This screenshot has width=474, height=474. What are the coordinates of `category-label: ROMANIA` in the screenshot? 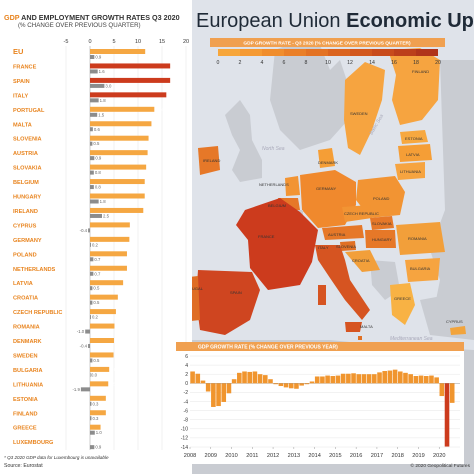 It's located at (26, 328).